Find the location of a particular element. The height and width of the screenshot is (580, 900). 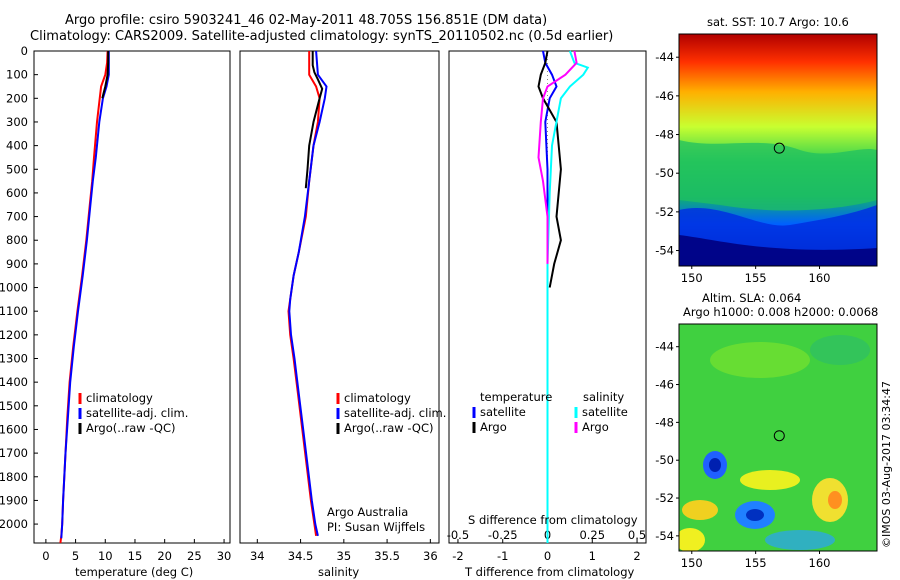

x-tick-label: 34.5 is located at coordinates (301, 556).